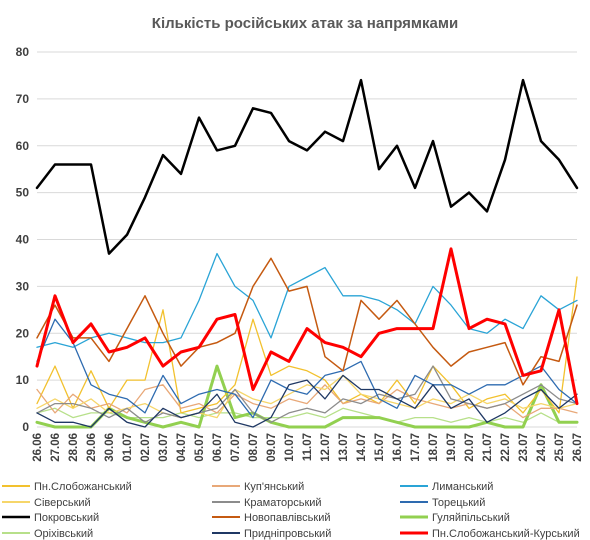  I want to click on x-tick-label: 11.07, so click(308, 447).